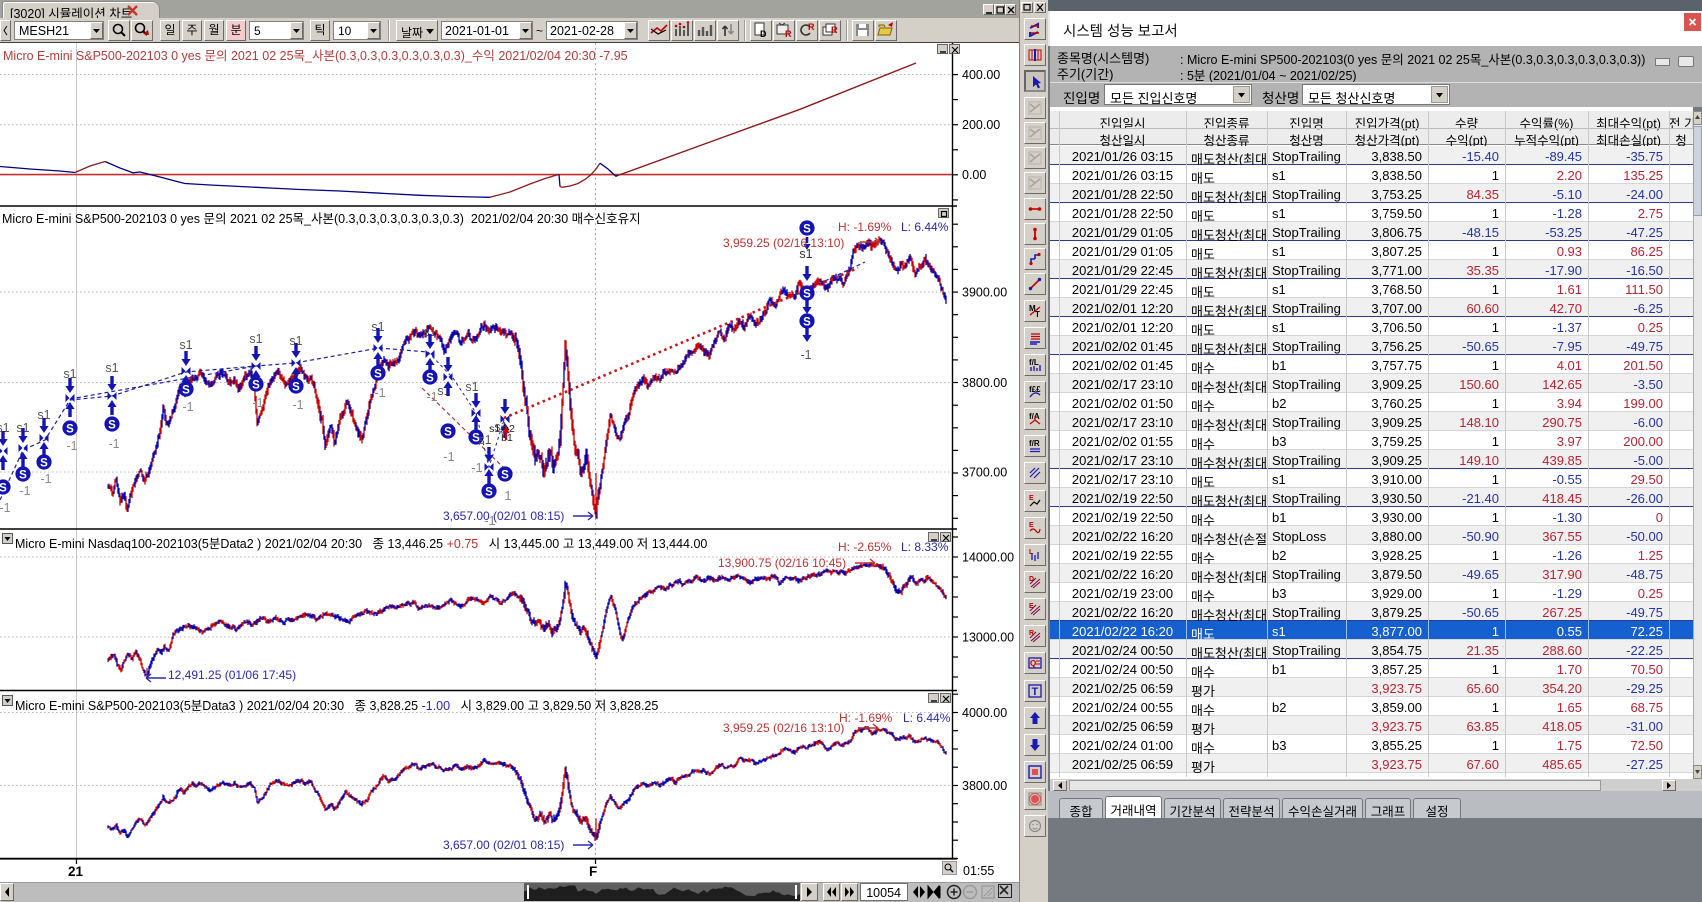 Image resolution: width=1702 pixels, height=902 pixels. Describe the element at coordinates (988, 638) in the screenshot. I see `svg-text: 13000.00` at that location.